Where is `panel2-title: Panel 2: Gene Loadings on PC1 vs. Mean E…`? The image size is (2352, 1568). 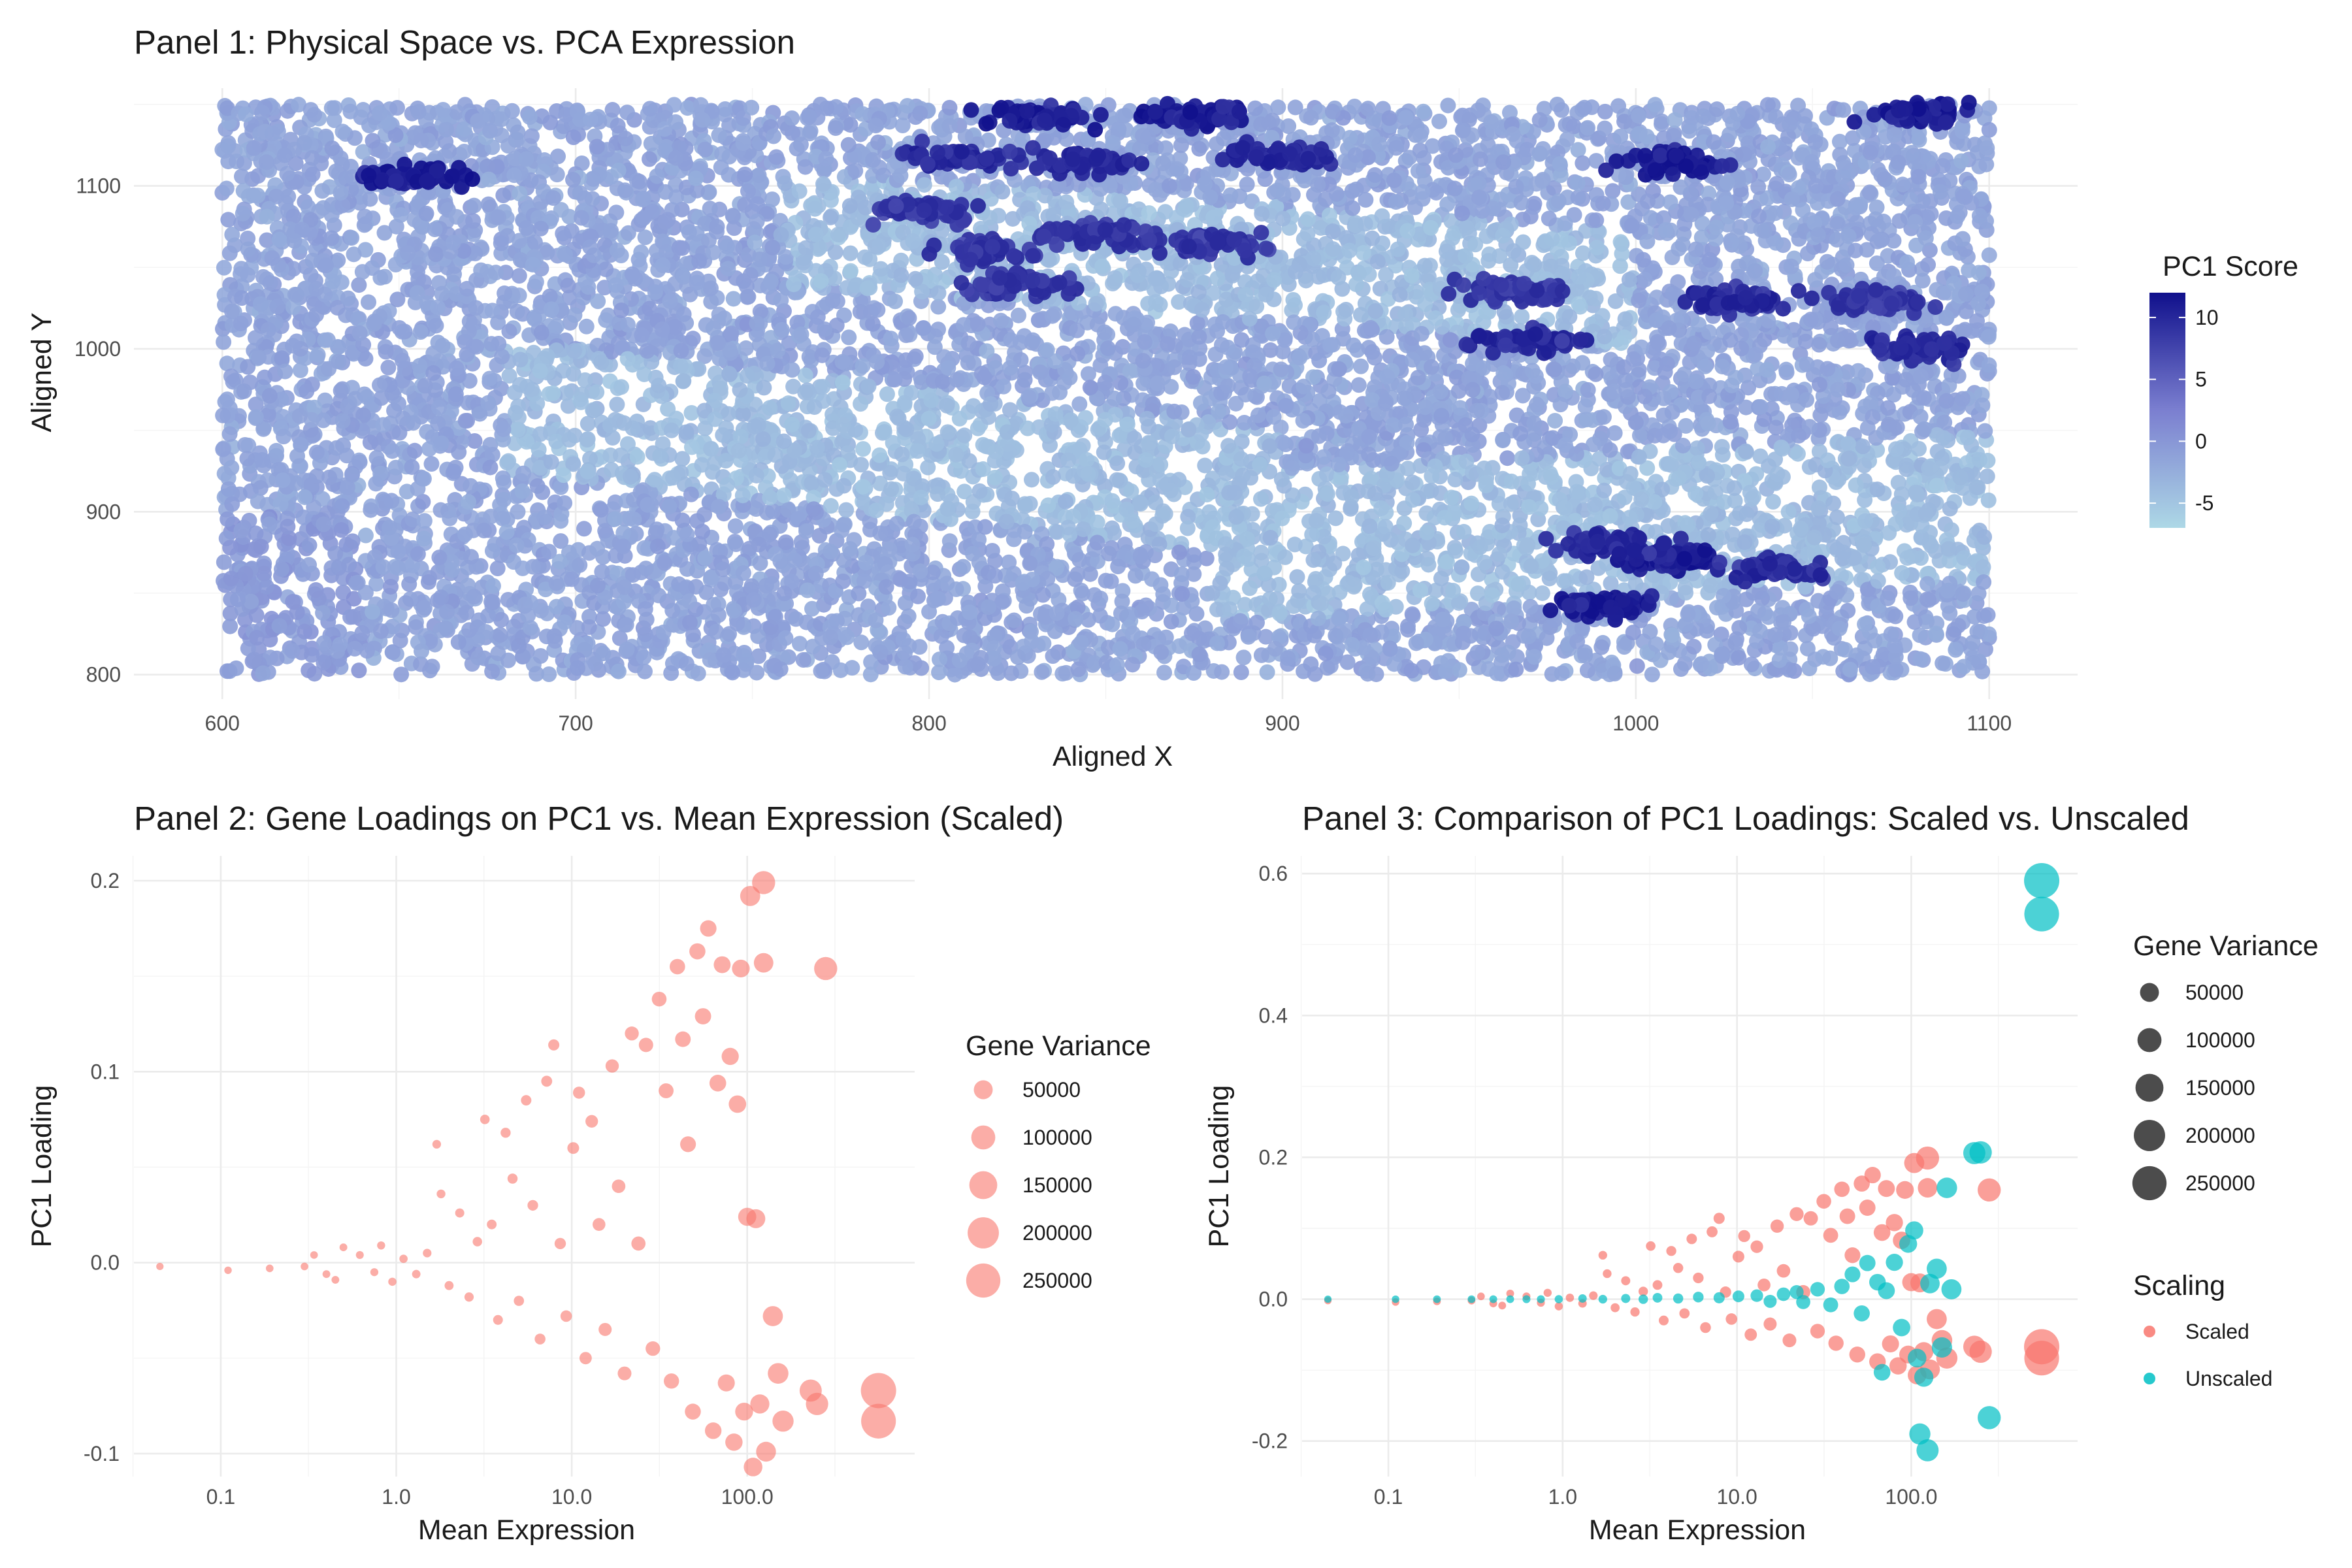
panel2-title: Panel 2: Gene Loadings on PC1 vs. Mean E… is located at coordinates (599, 818).